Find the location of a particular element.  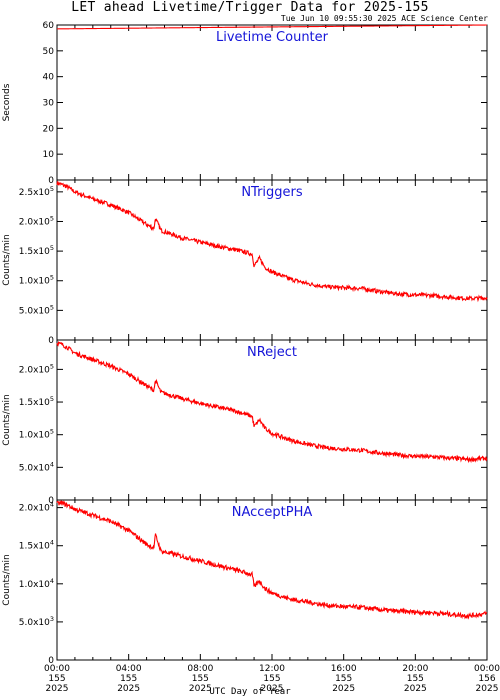

y-tick-label: 60 is located at coordinates (49, 26).